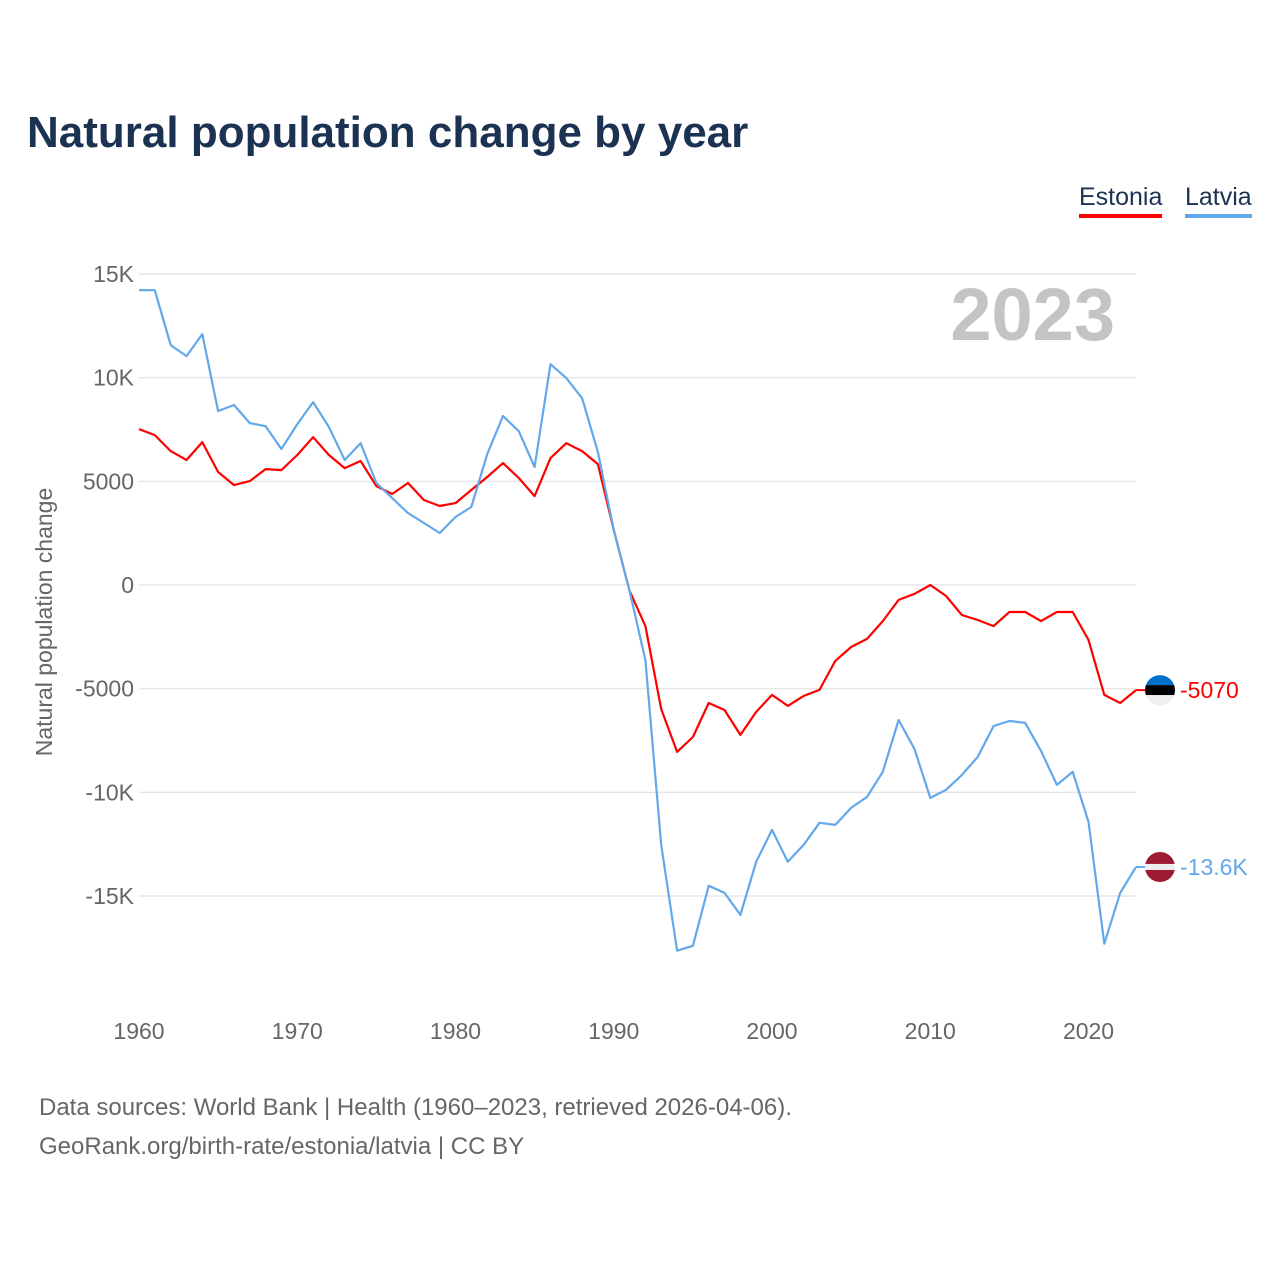 Image resolution: width=1280 pixels, height=1280 pixels. What do you see at coordinates (108, 481) in the screenshot?
I see `y-tick-label: 5000` at bounding box center [108, 481].